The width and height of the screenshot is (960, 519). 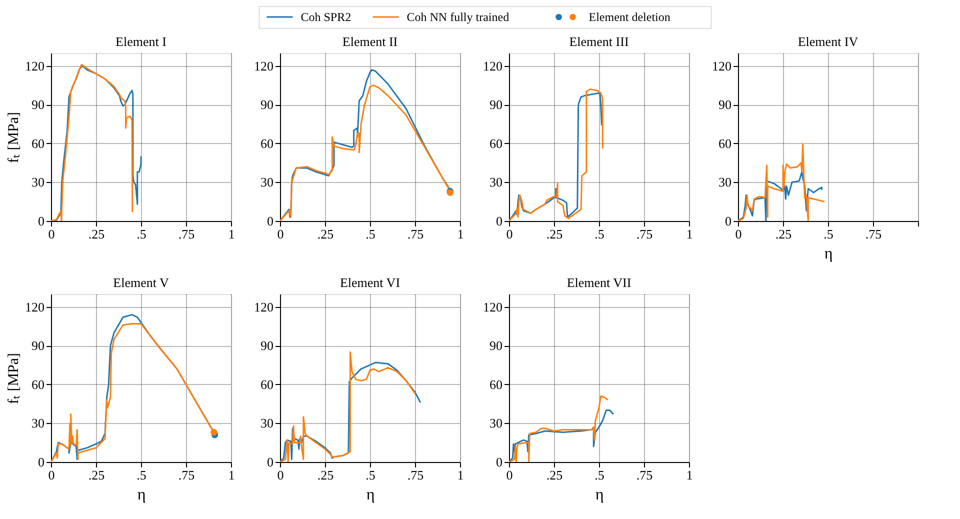 What do you see at coordinates (828, 41) in the screenshot?
I see `chart-title: Element IV` at bounding box center [828, 41].